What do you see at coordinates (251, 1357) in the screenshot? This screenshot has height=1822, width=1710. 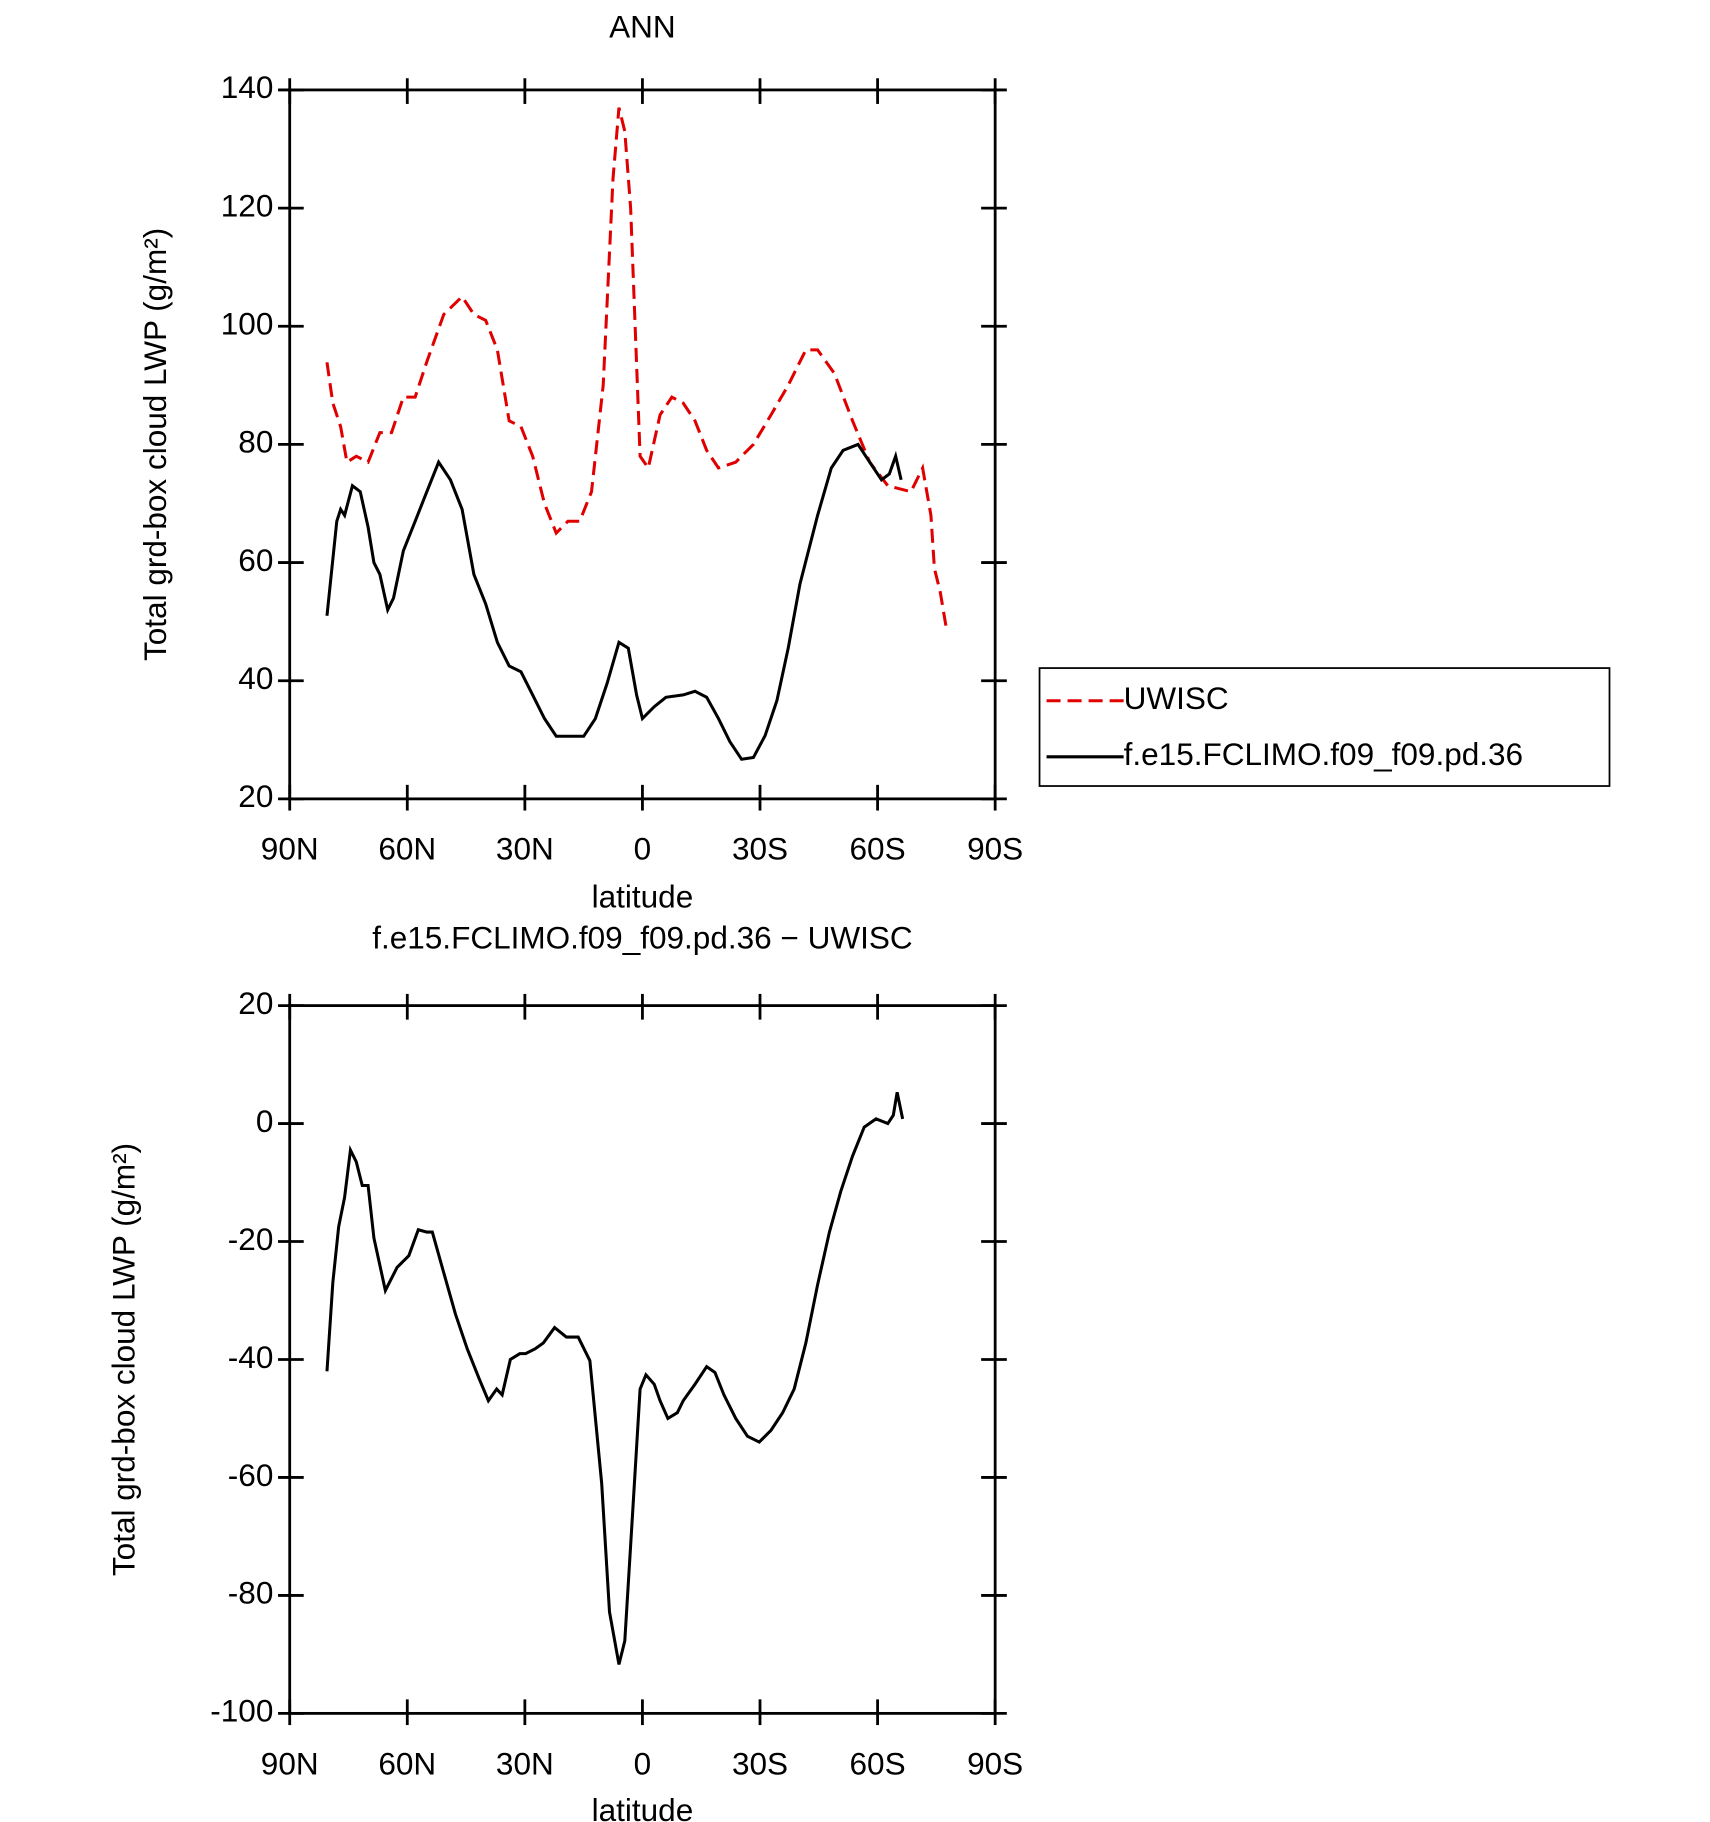 I see `y-tick-label: -40` at bounding box center [251, 1357].